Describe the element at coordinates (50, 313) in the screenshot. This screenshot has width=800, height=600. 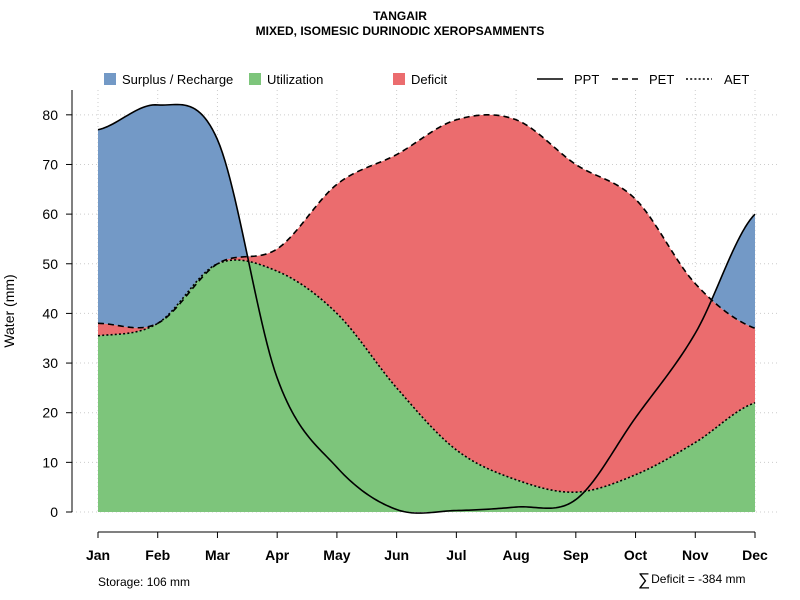
I see `y-tick-label-40: 40` at that location.